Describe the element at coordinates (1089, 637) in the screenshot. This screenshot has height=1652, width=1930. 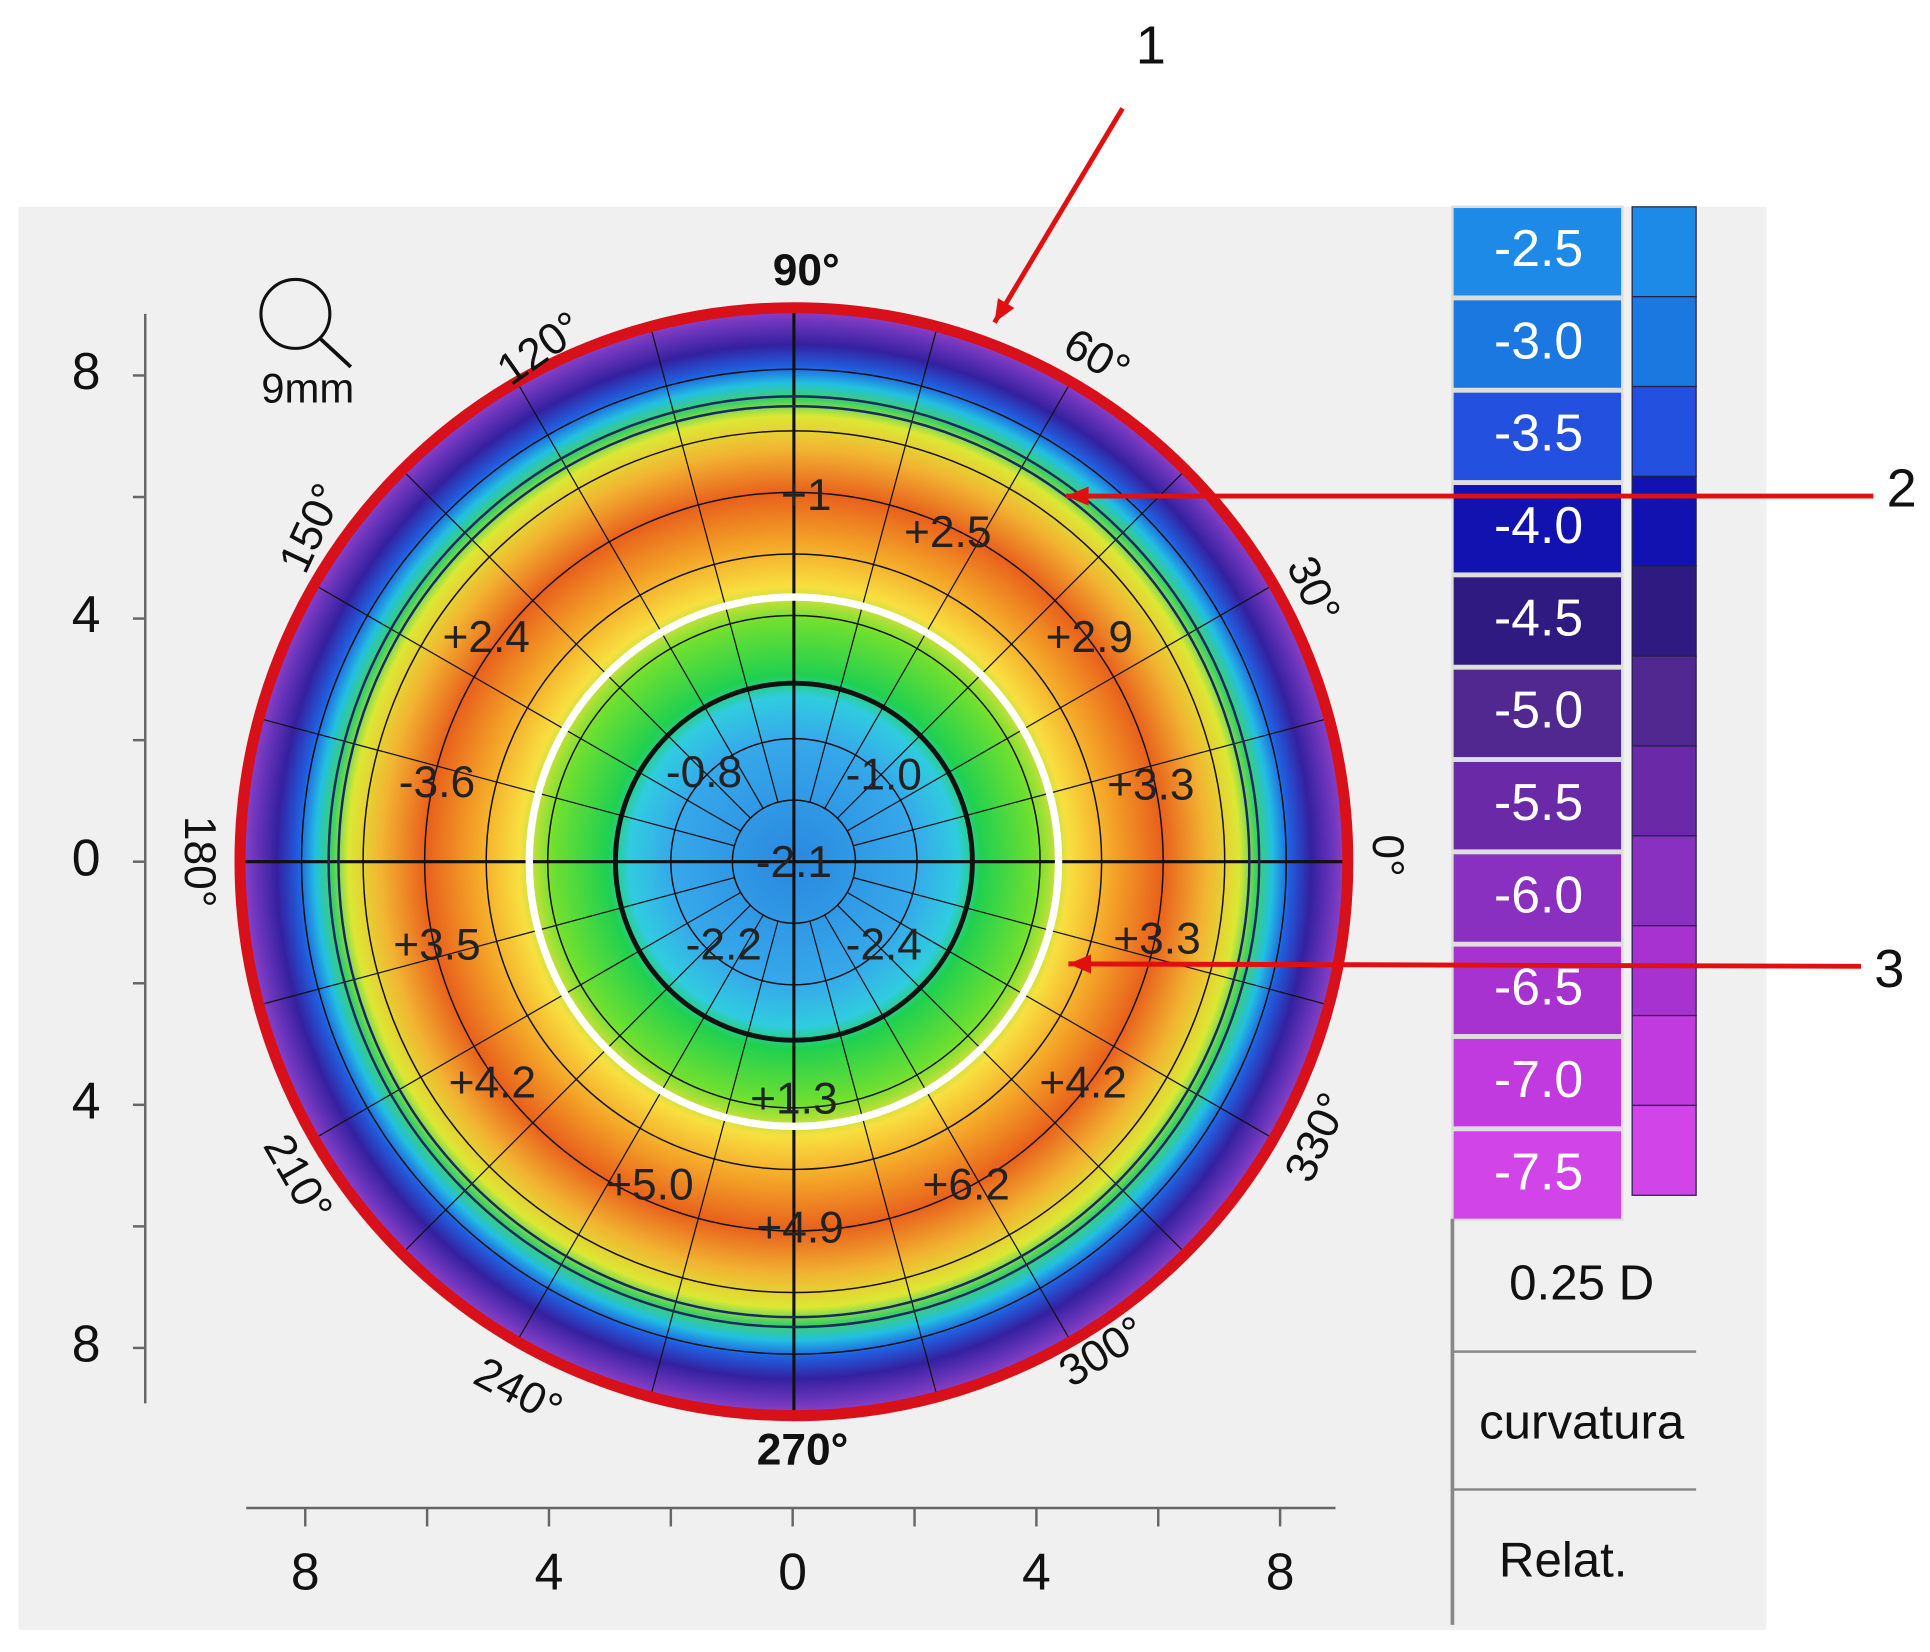
I see `map-value: +2.9` at that location.